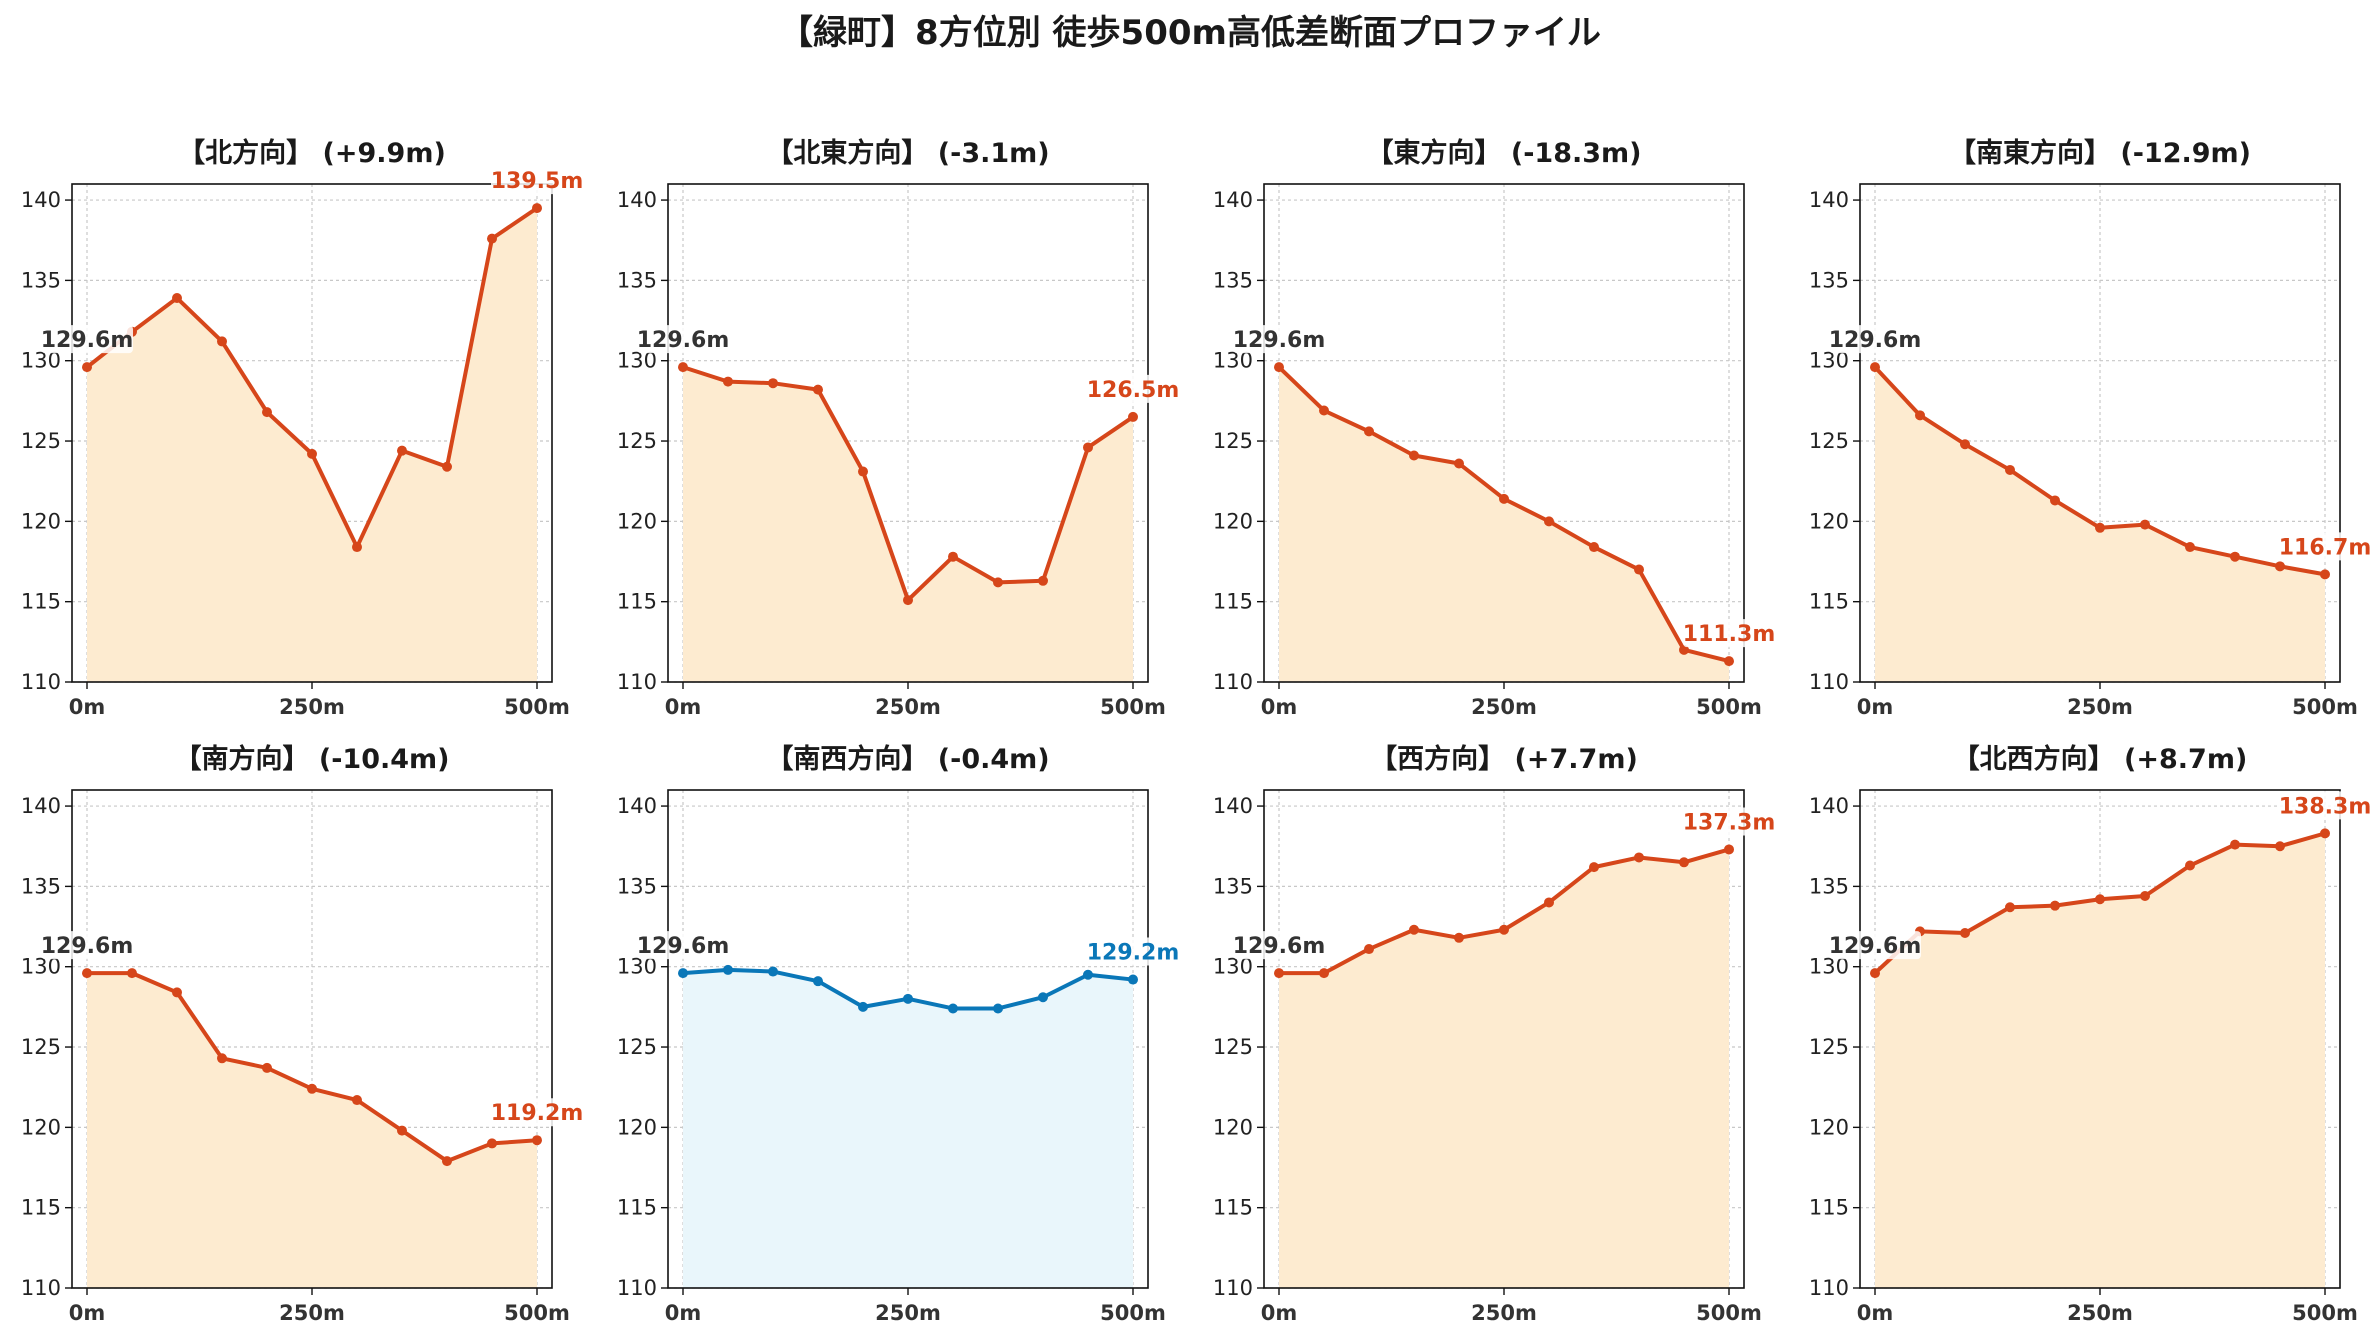  I want to click on end-label: 138.3m, so click(2325, 806).